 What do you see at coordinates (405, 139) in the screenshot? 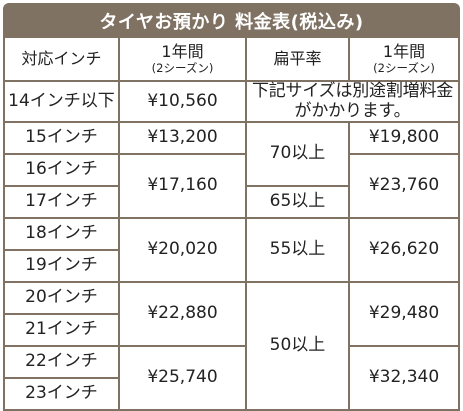
I see `price2-cell-15: ¥19,800` at bounding box center [405, 139].